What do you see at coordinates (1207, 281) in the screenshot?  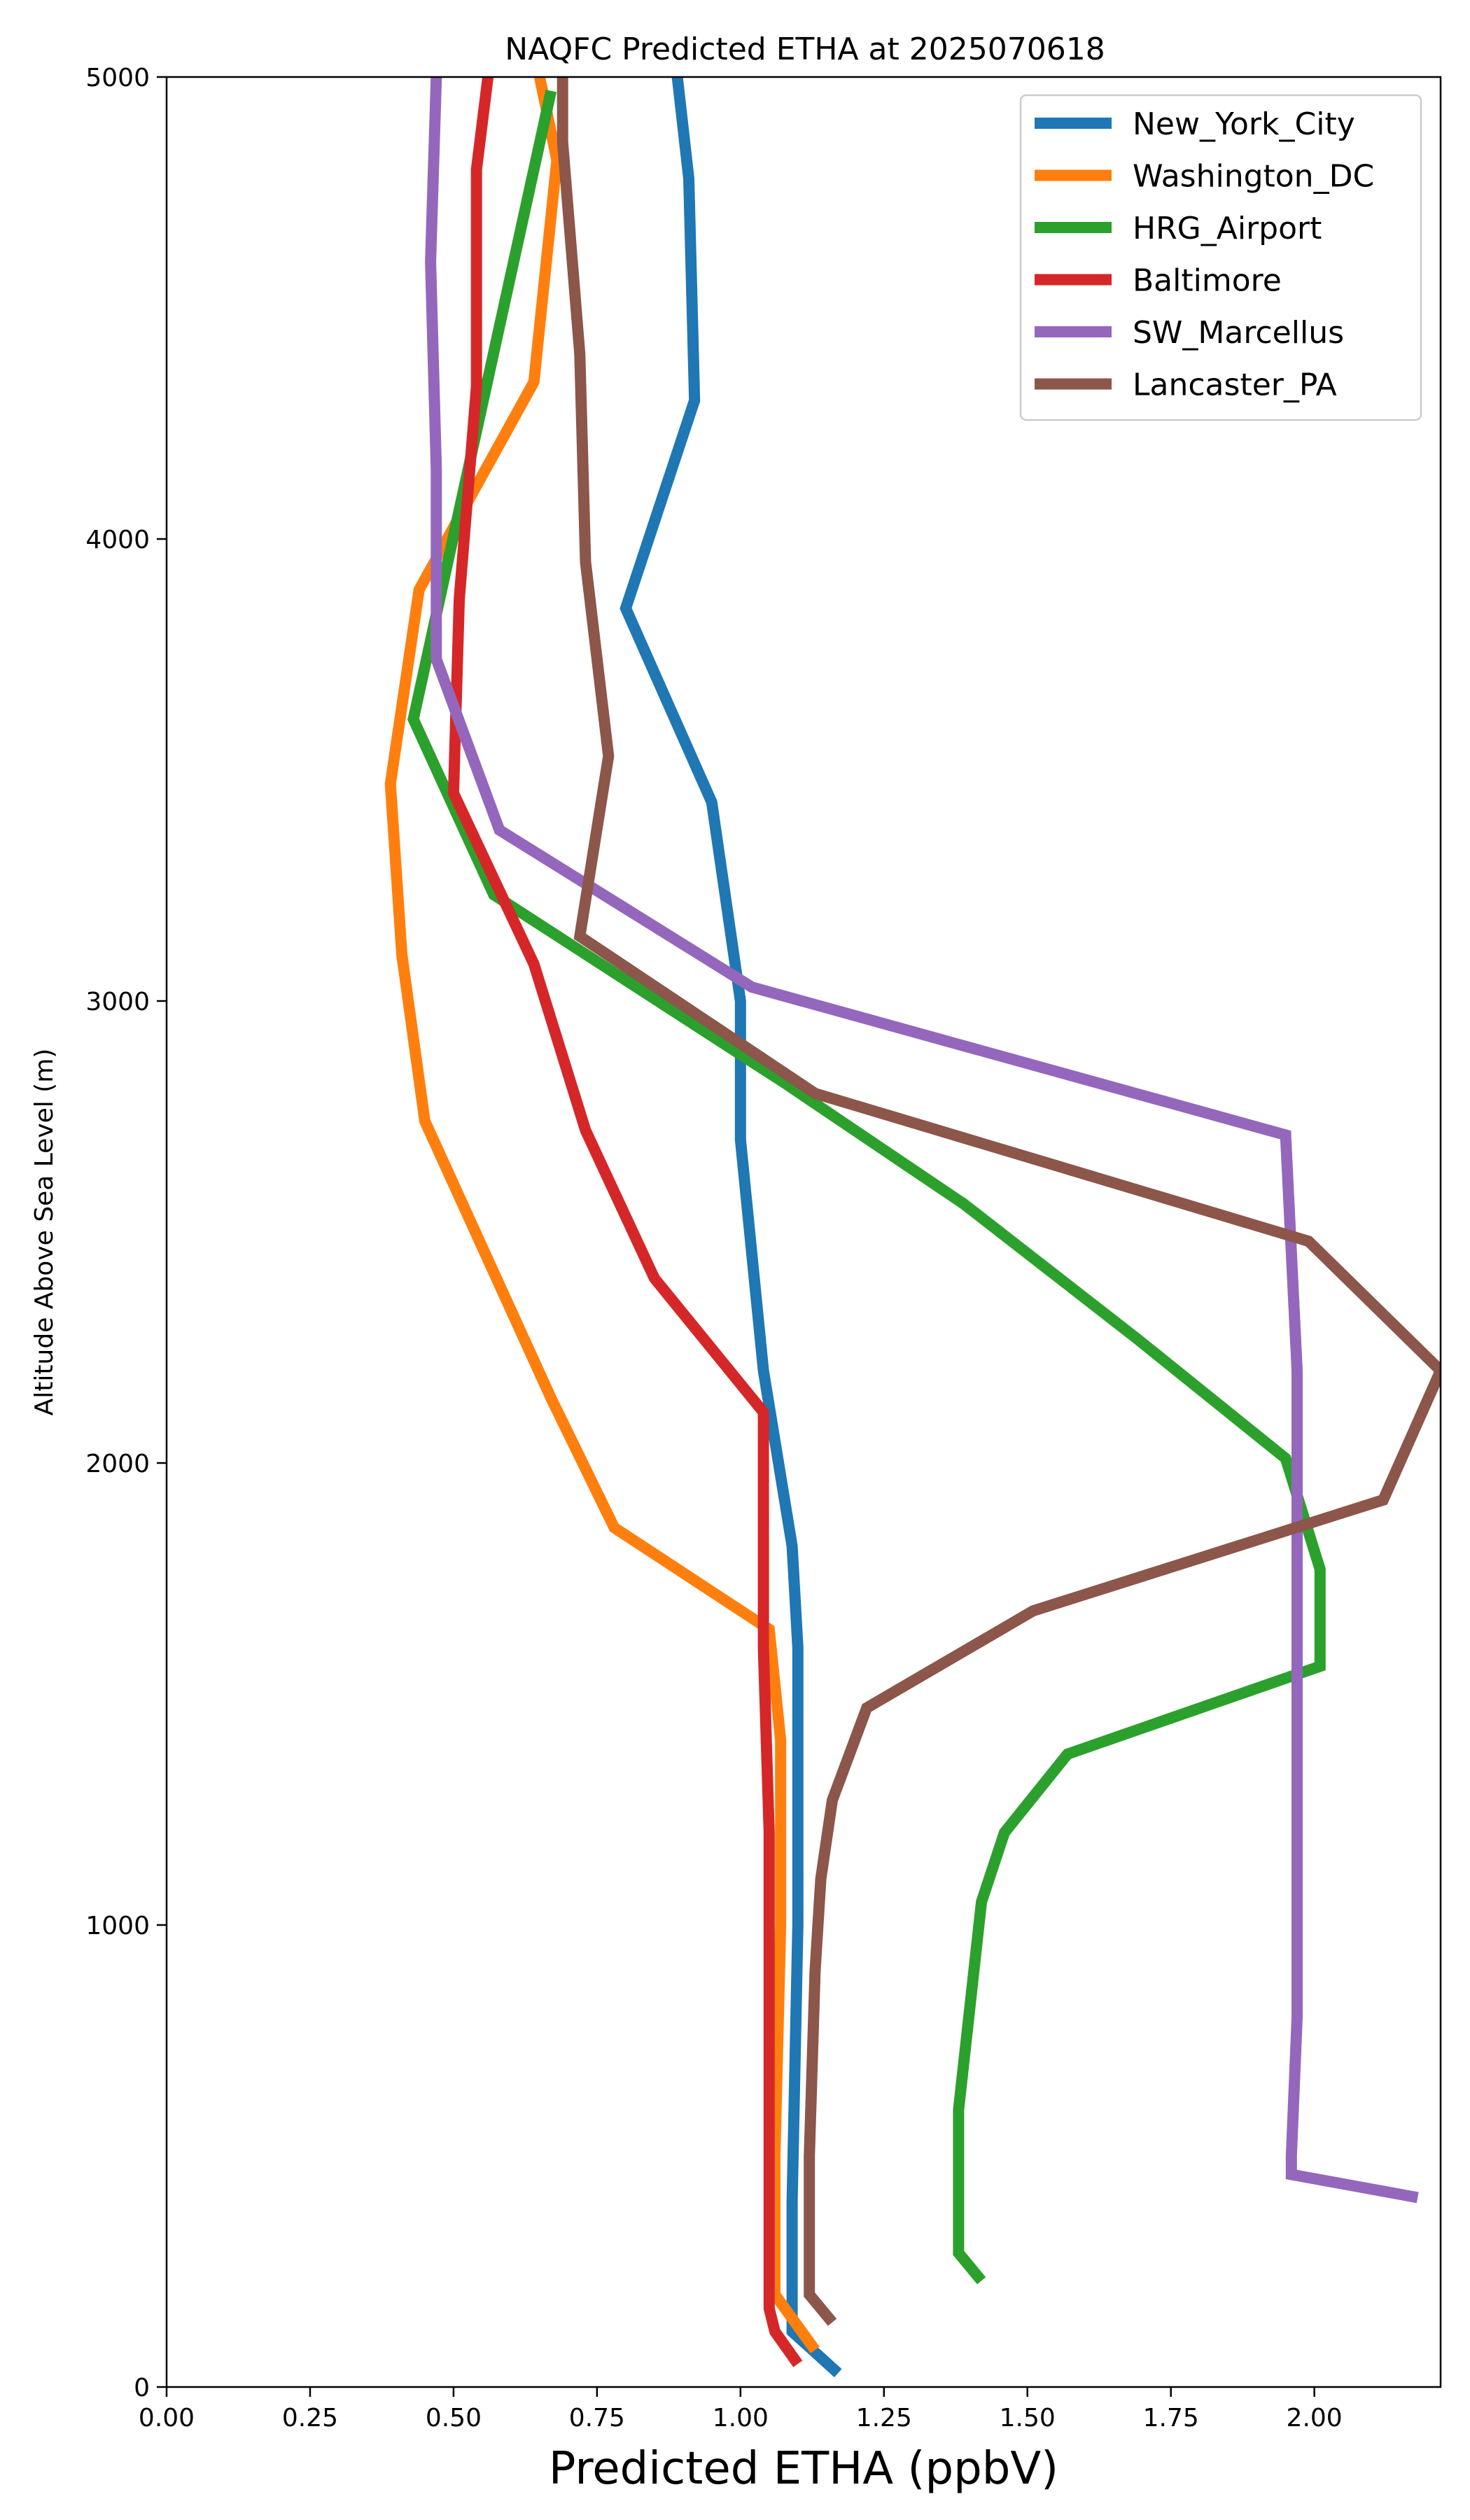 I see `legend-label-baltimore: Baltimore` at bounding box center [1207, 281].